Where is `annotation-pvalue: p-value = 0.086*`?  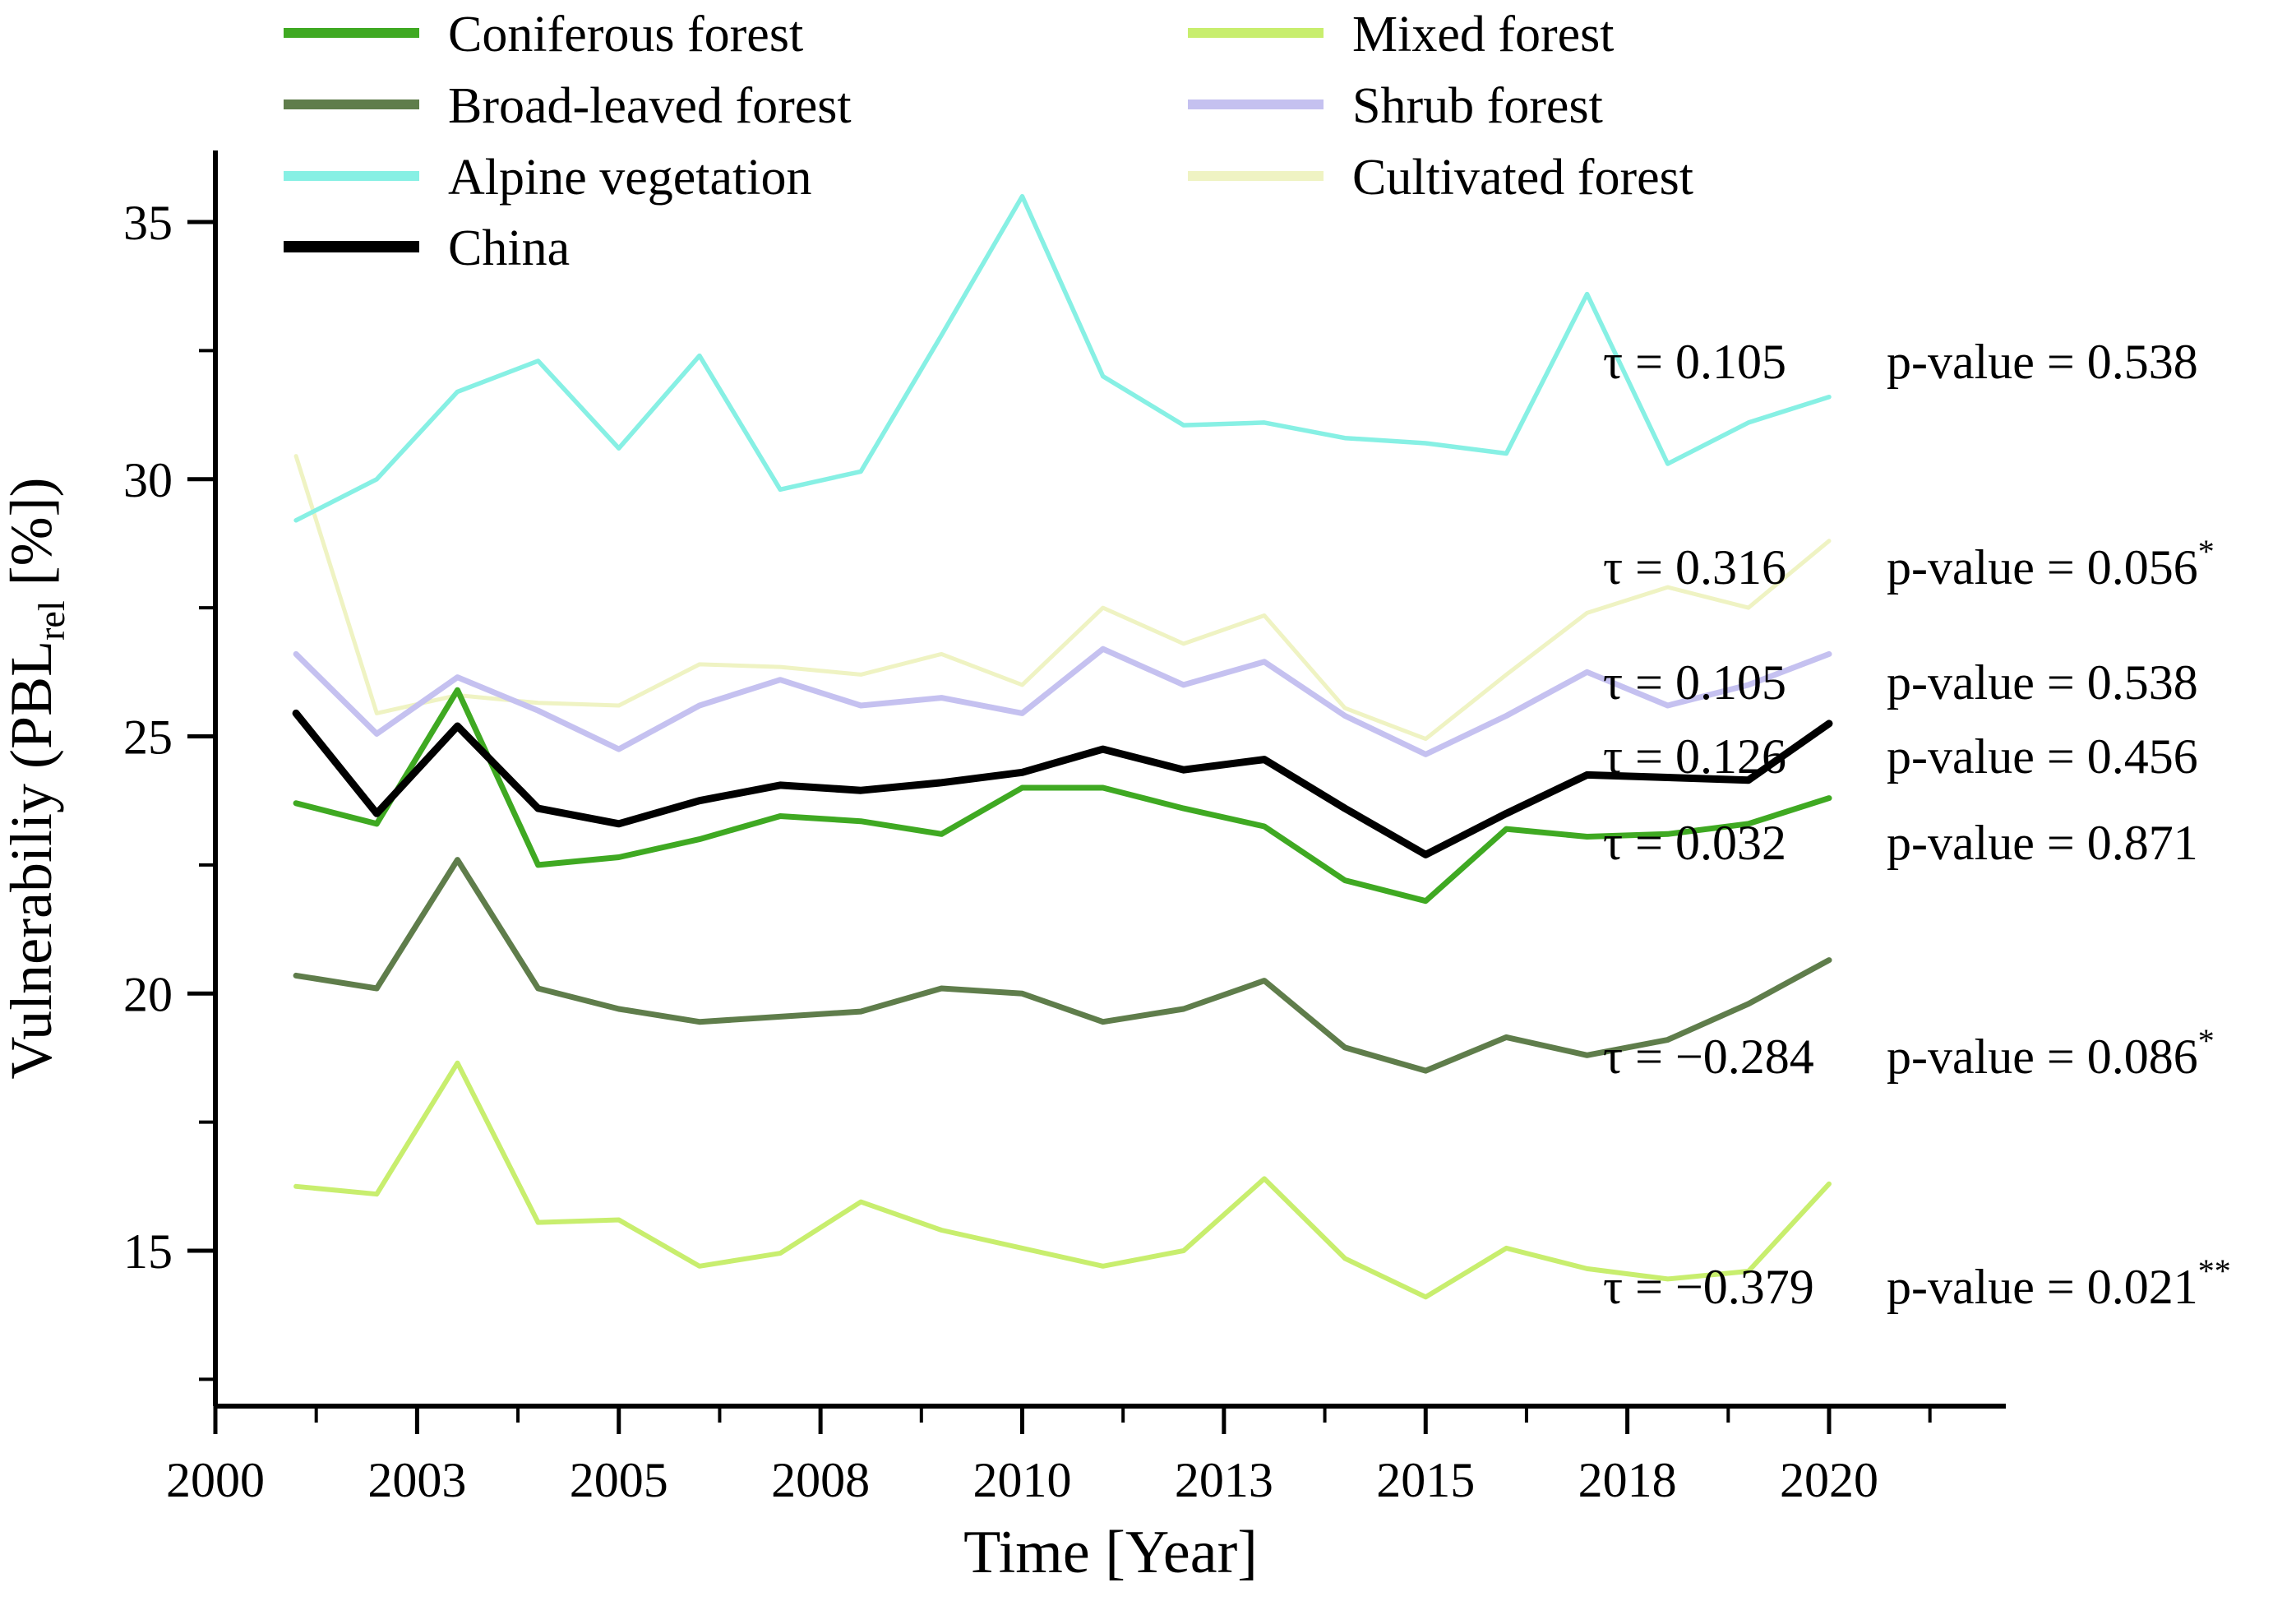
annotation-pvalue: p-value = 0.086* is located at coordinates (2051, 1053).